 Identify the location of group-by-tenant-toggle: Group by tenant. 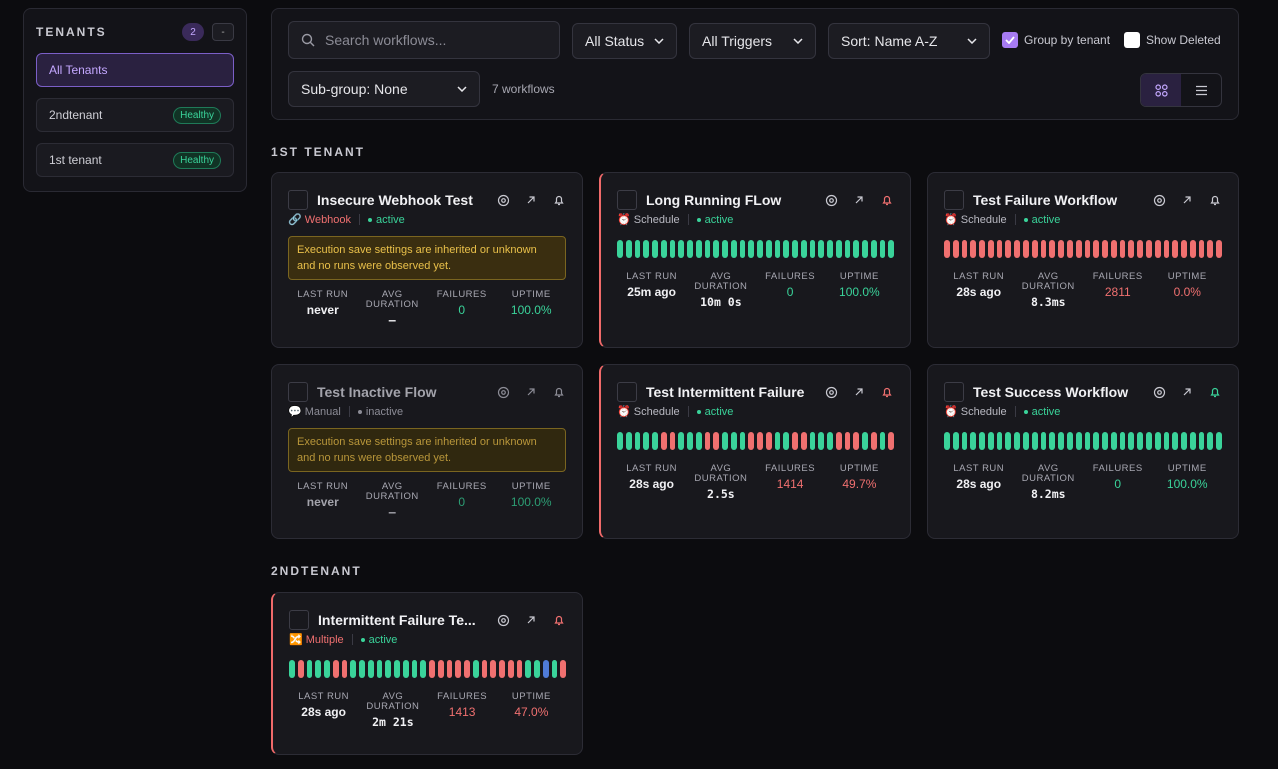
(1056, 40).